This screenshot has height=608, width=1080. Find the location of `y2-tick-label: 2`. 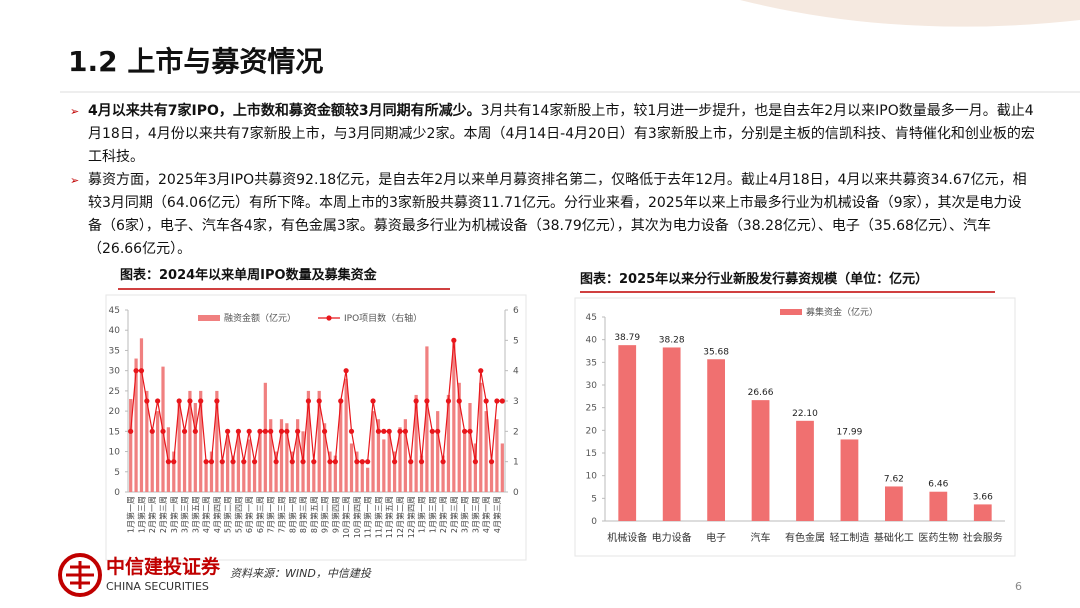

y2-tick-label: 2 is located at coordinates (516, 432).